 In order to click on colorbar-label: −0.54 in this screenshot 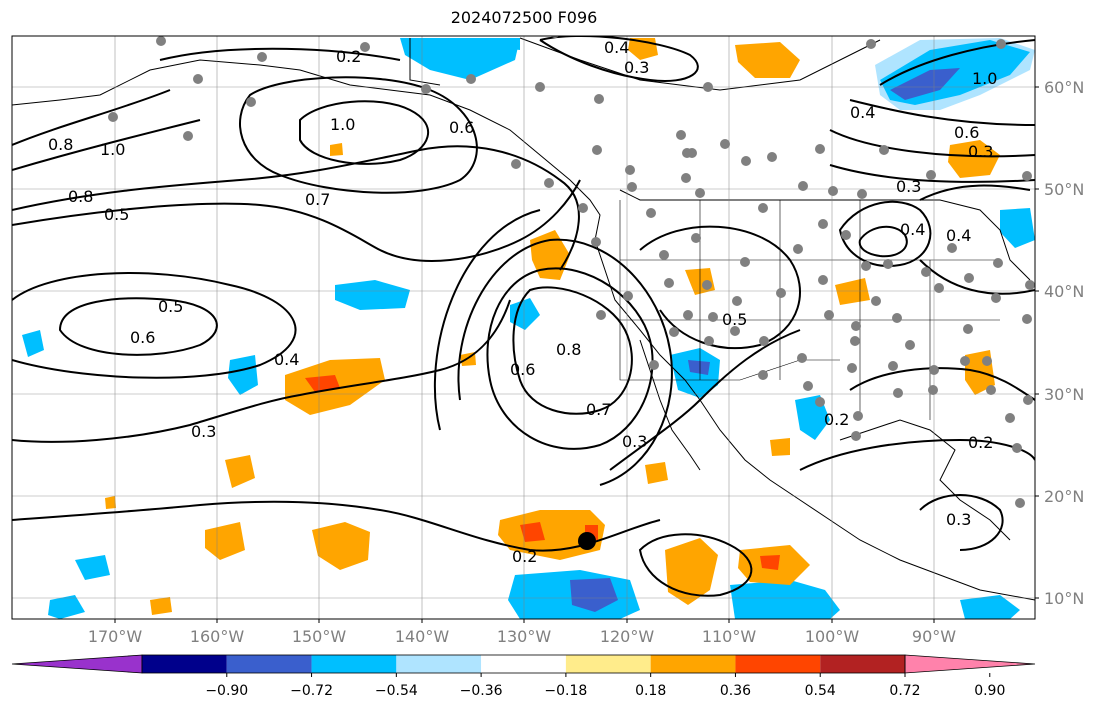, I will do `click(396, 691)`.